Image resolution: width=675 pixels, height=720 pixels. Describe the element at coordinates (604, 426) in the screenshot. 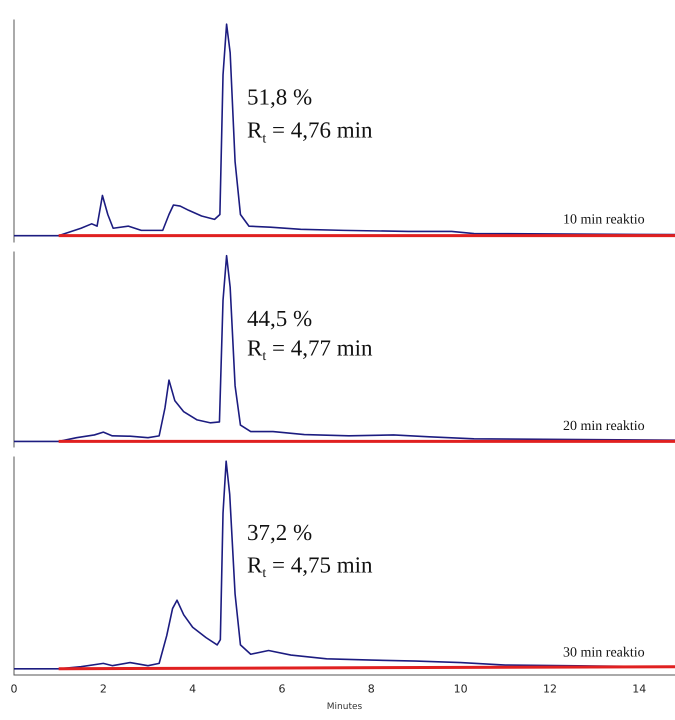

I see `annotation: 20 min reaktio` at that location.